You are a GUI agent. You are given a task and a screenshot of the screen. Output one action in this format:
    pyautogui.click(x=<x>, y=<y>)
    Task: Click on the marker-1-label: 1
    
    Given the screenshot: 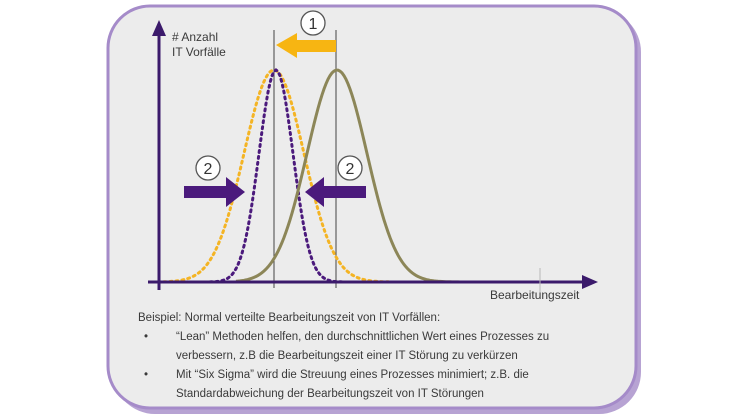 What is the action you would take?
    pyautogui.click(x=313, y=24)
    